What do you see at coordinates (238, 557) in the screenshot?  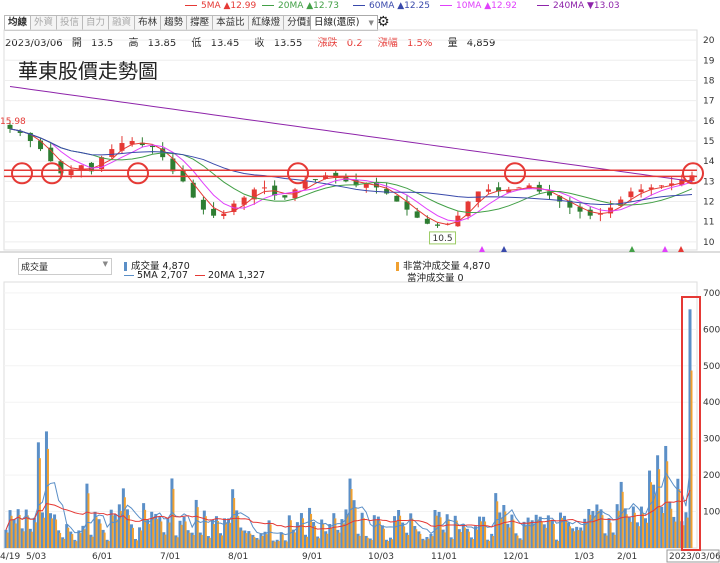 I see `x-tick-label: 8/01` at bounding box center [238, 557].